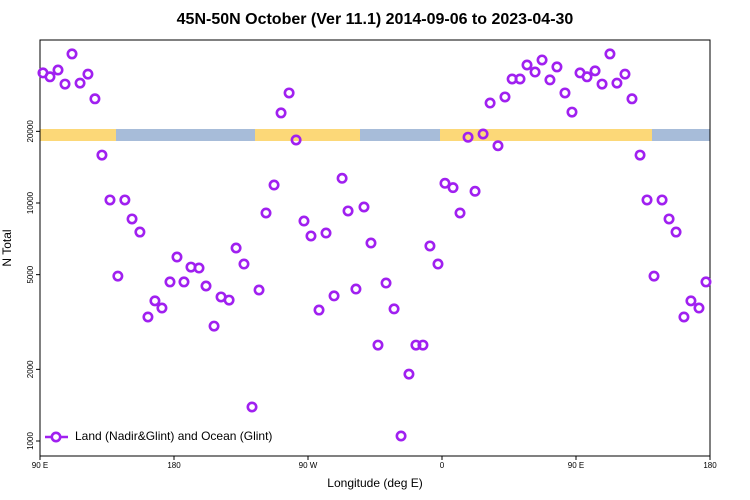 The height and width of the screenshot is (500, 750). I want to click on y-tick-label: 20000, so click(30, 131).